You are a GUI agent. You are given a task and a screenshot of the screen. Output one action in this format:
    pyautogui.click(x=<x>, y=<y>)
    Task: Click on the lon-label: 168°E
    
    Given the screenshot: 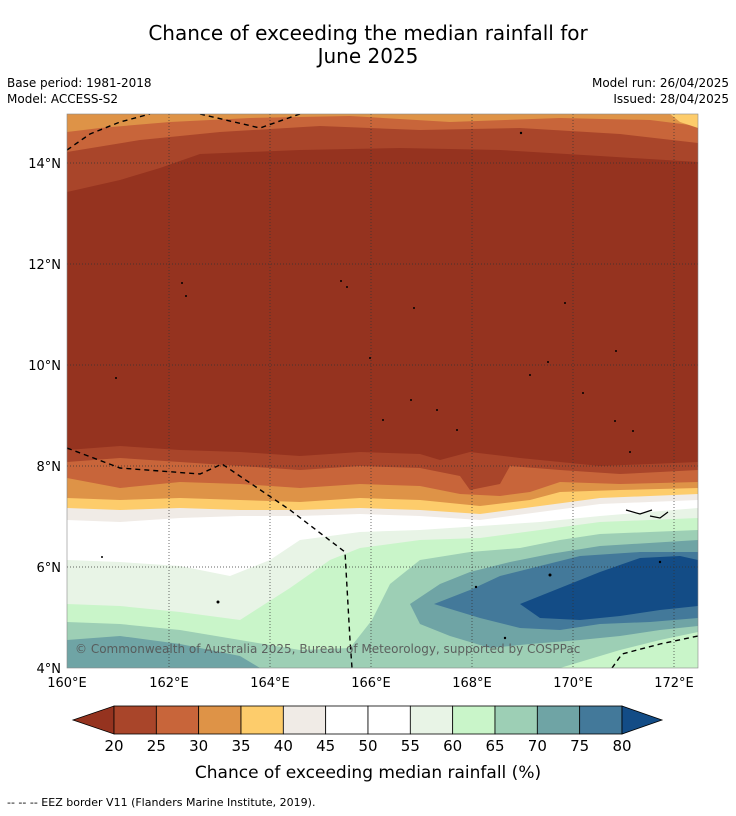 What is the action you would take?
    pyautogui.click(x=472, y=683)
    